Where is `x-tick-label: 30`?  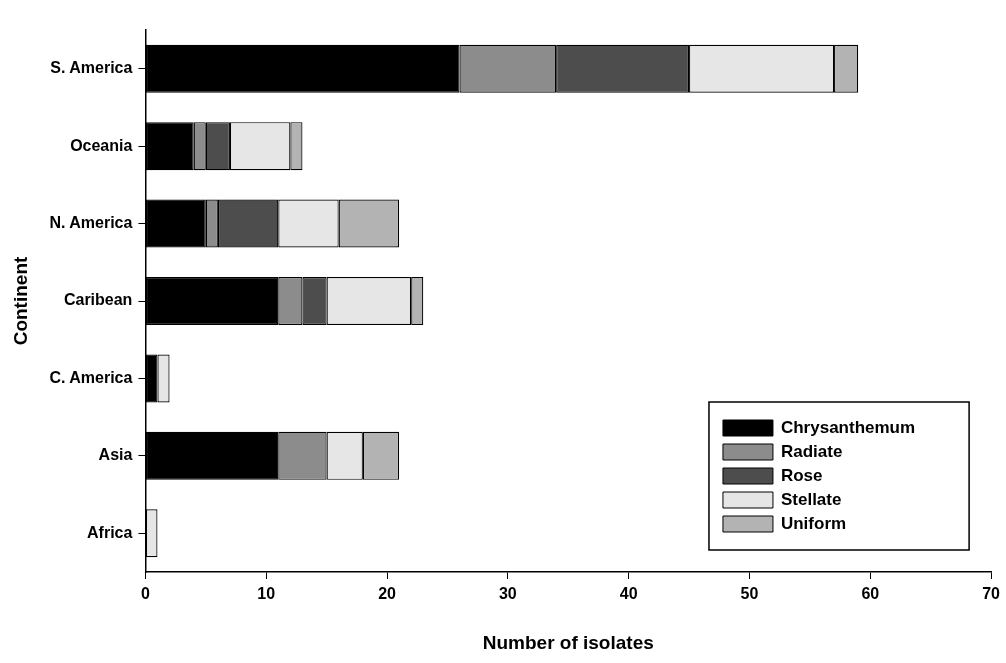 x-tick-label: 30 is located at coordinates (507, 594).